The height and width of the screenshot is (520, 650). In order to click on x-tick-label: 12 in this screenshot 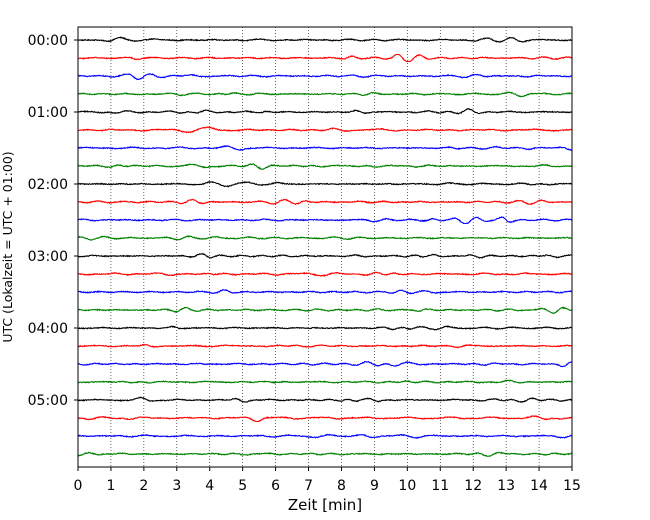, I will do `click(473, 486)`.